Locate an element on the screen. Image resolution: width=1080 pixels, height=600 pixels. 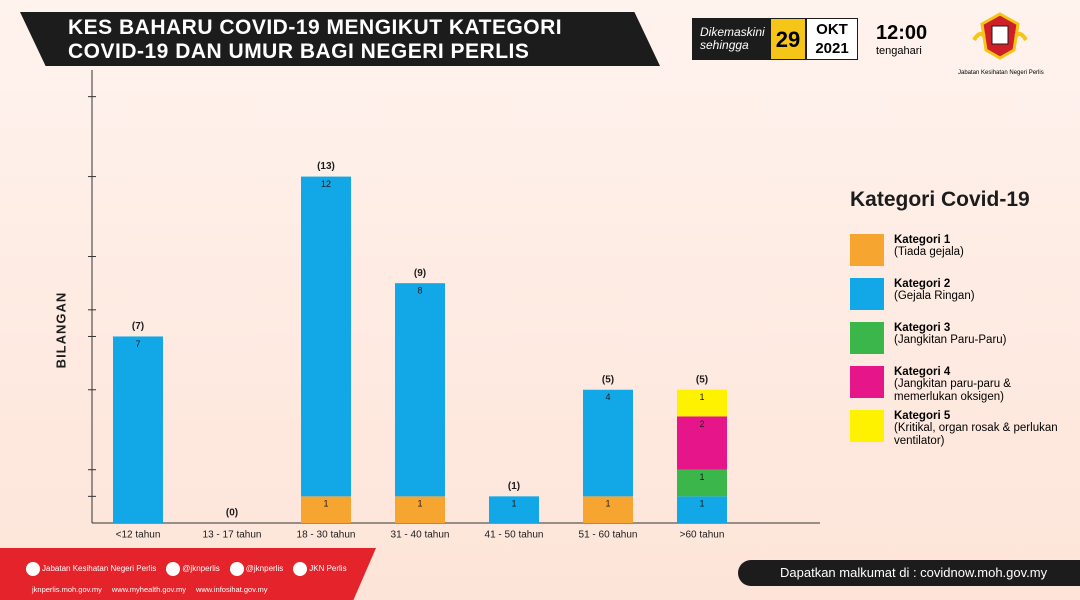
legend-text: Kategori 3 (Jangkitan Paru-Paru) is located at coordinates (950, 344).